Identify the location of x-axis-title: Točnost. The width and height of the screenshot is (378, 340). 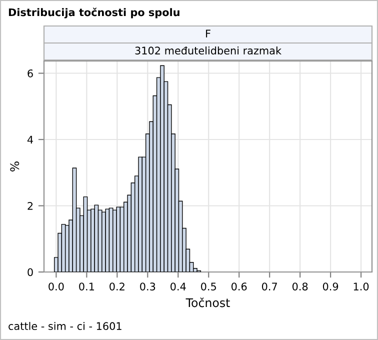
(208, 303).